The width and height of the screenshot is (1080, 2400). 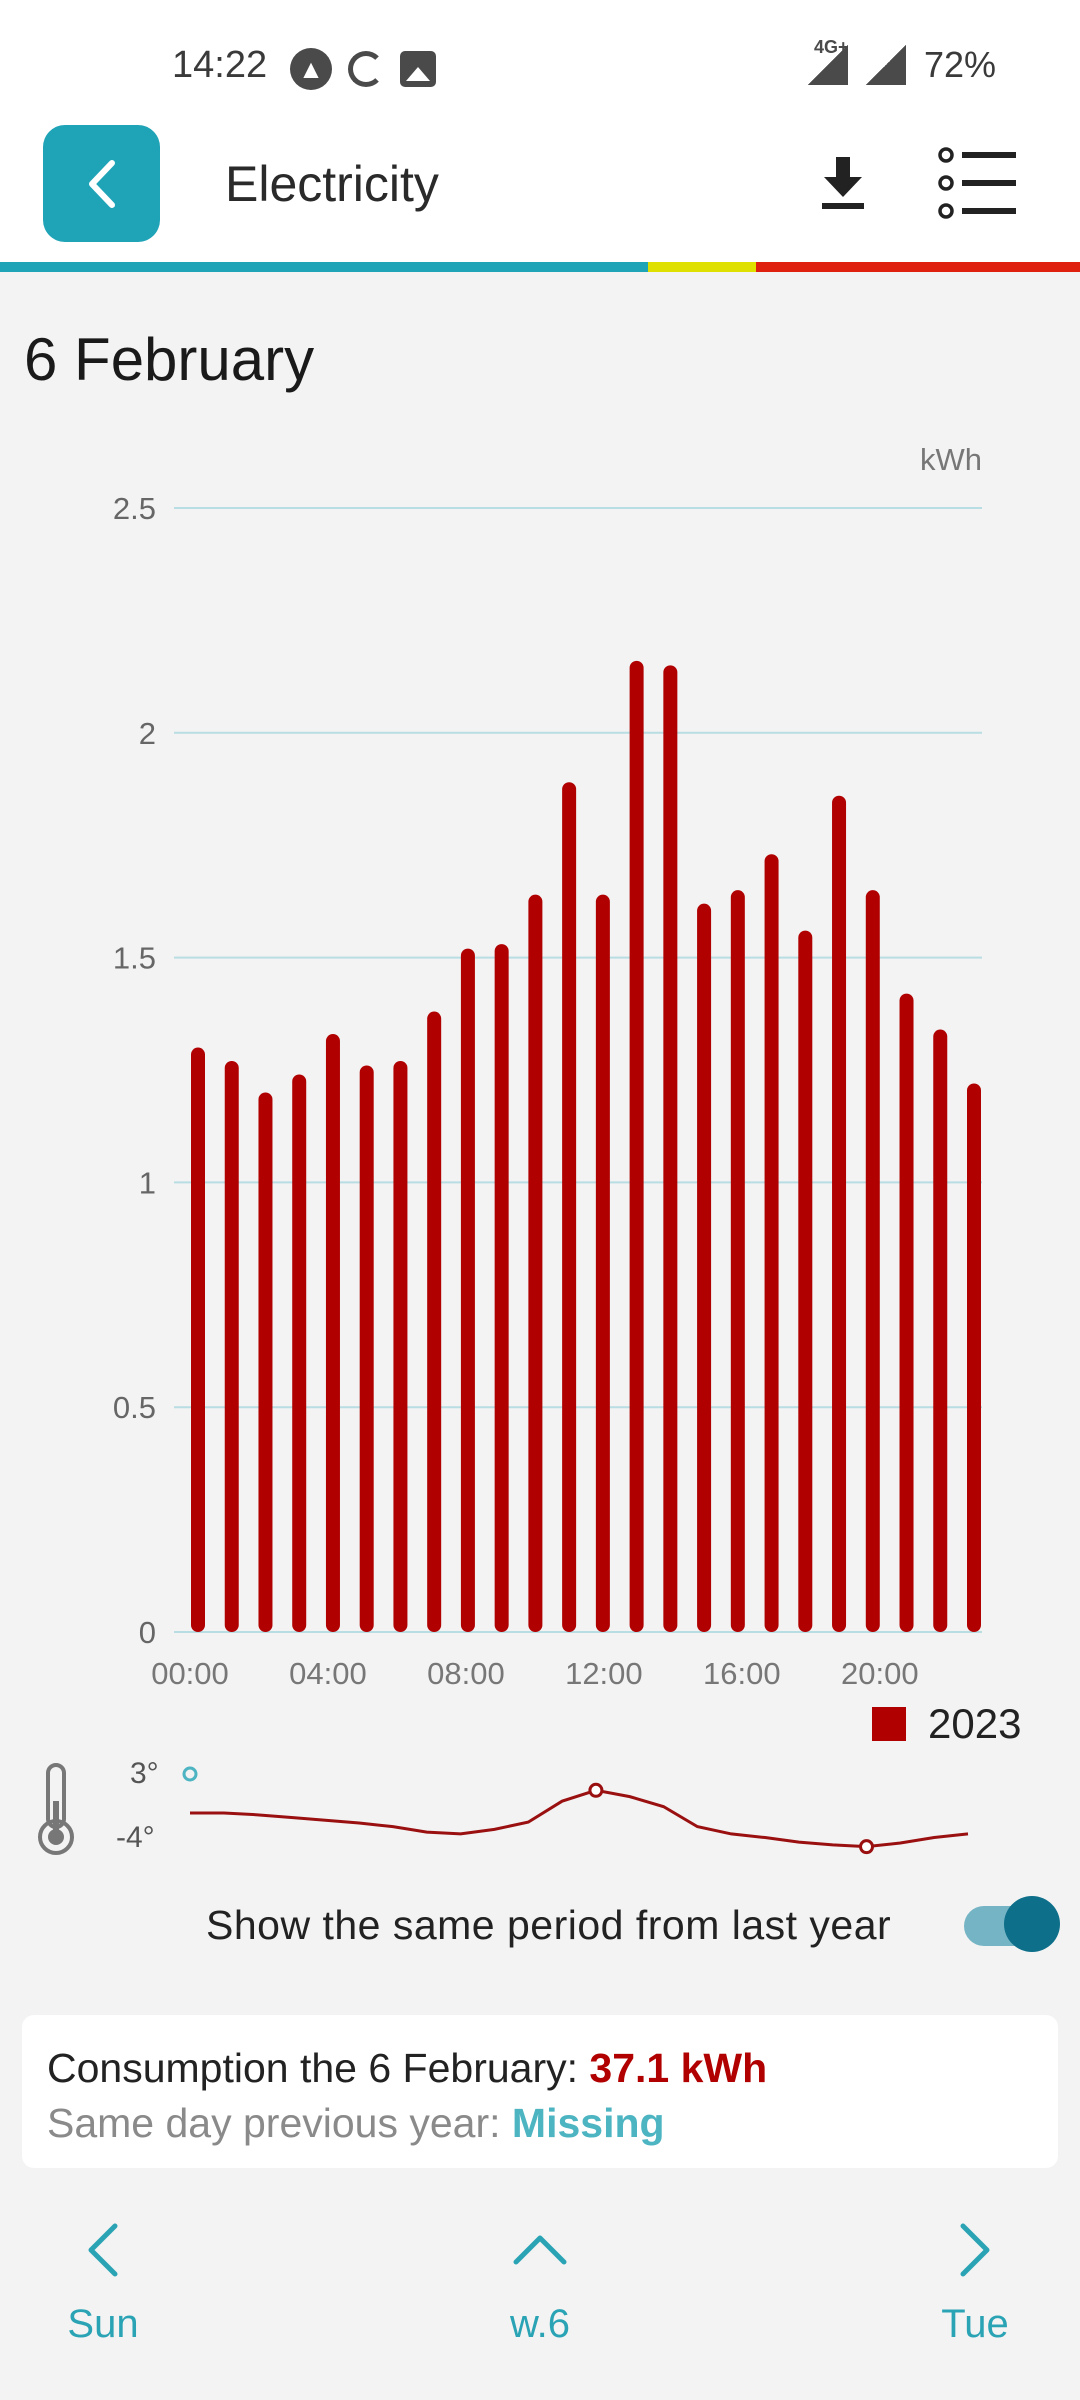 I want to click on bottom-nav: Sun w.6 Tue, so click(x=540, y=2310).